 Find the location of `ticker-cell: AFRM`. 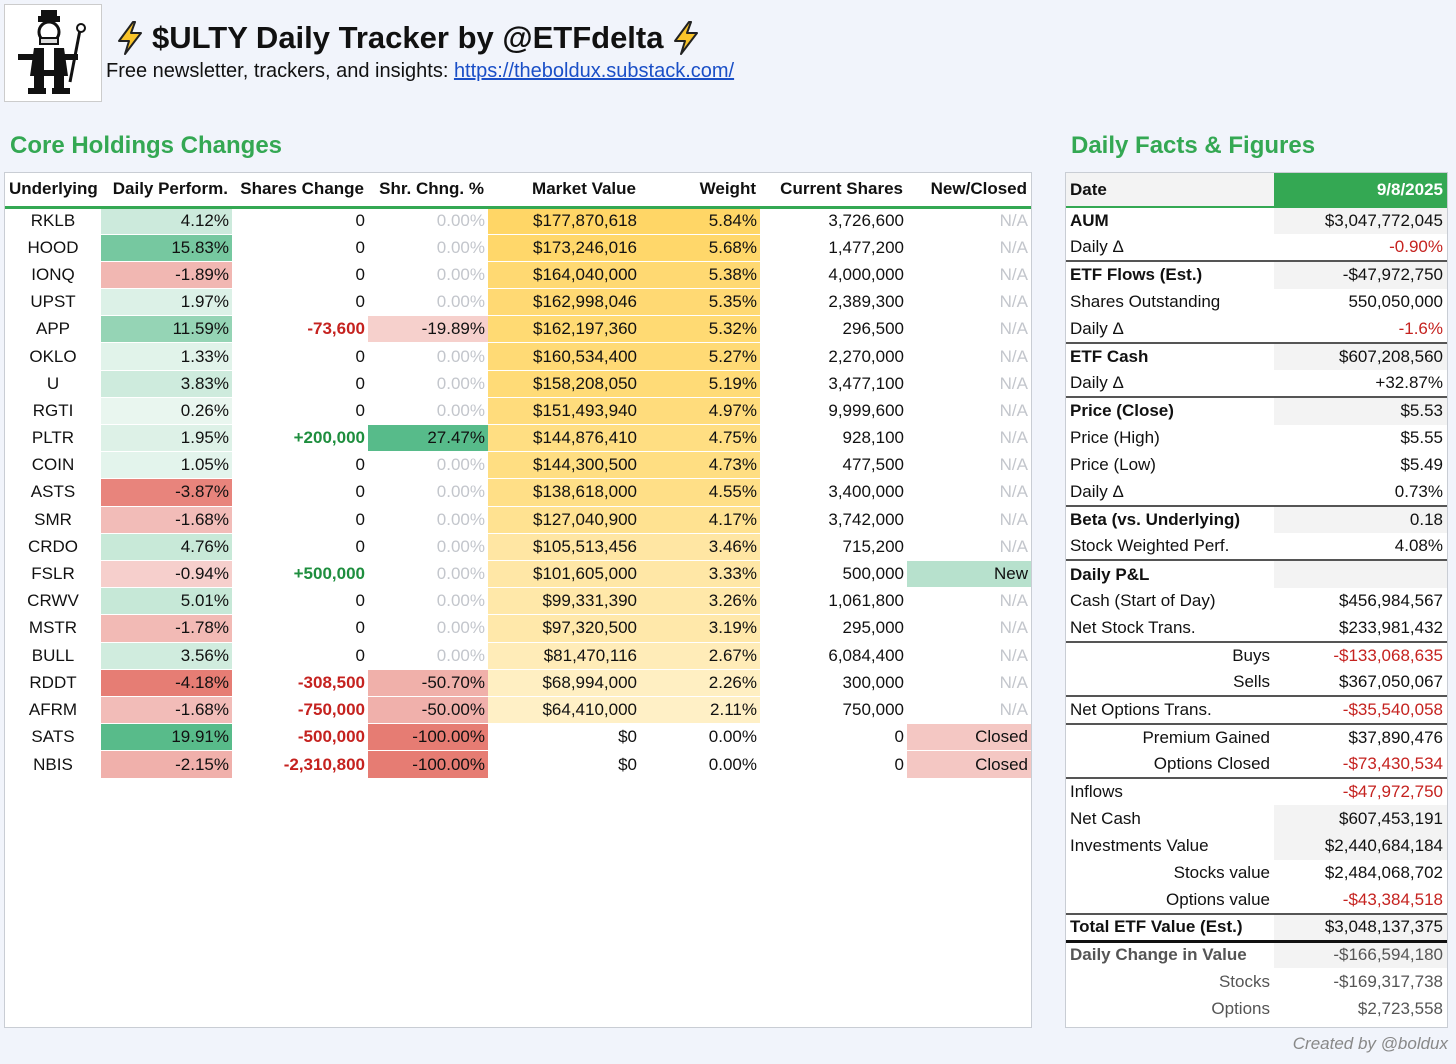

ticker-cell: AFRM is located at coordinates (53, 709).